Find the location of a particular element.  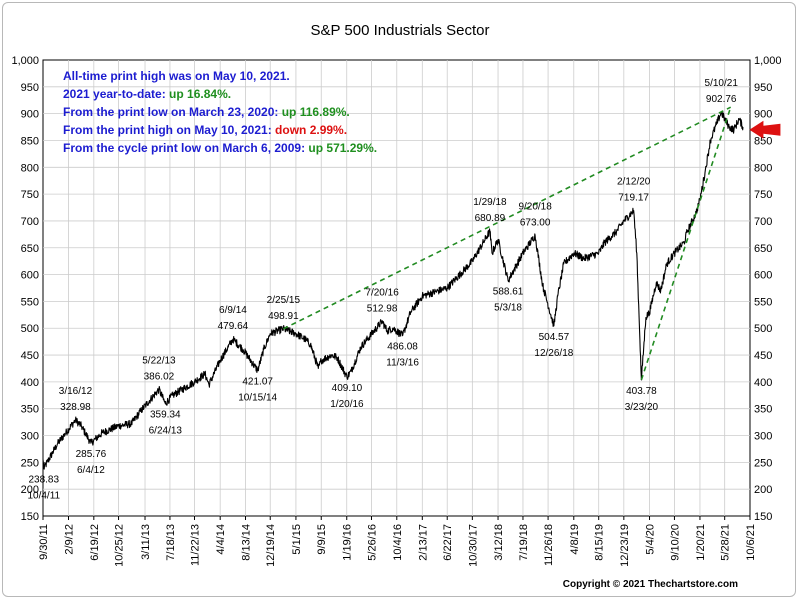

y-tick-label-right: 200 is located at coordinates (763, 490).